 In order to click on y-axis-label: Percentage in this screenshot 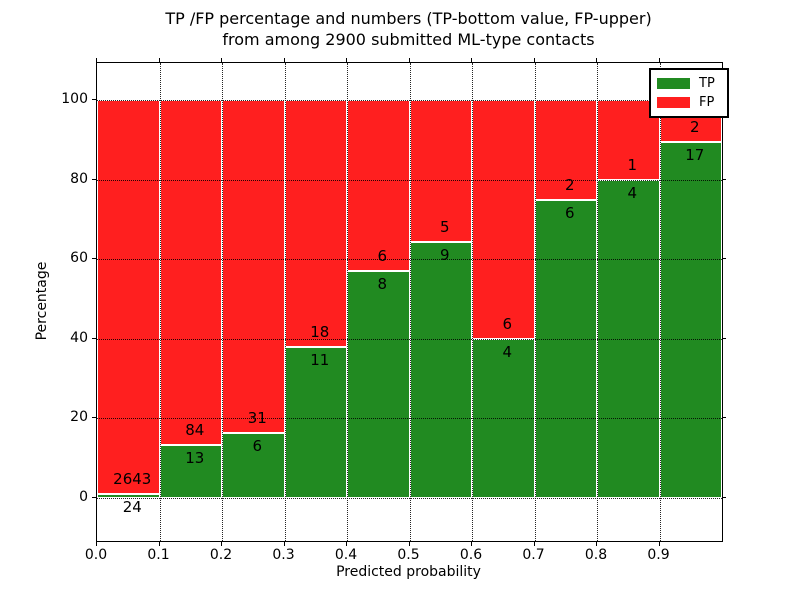, I will do `click(42, 301)`.